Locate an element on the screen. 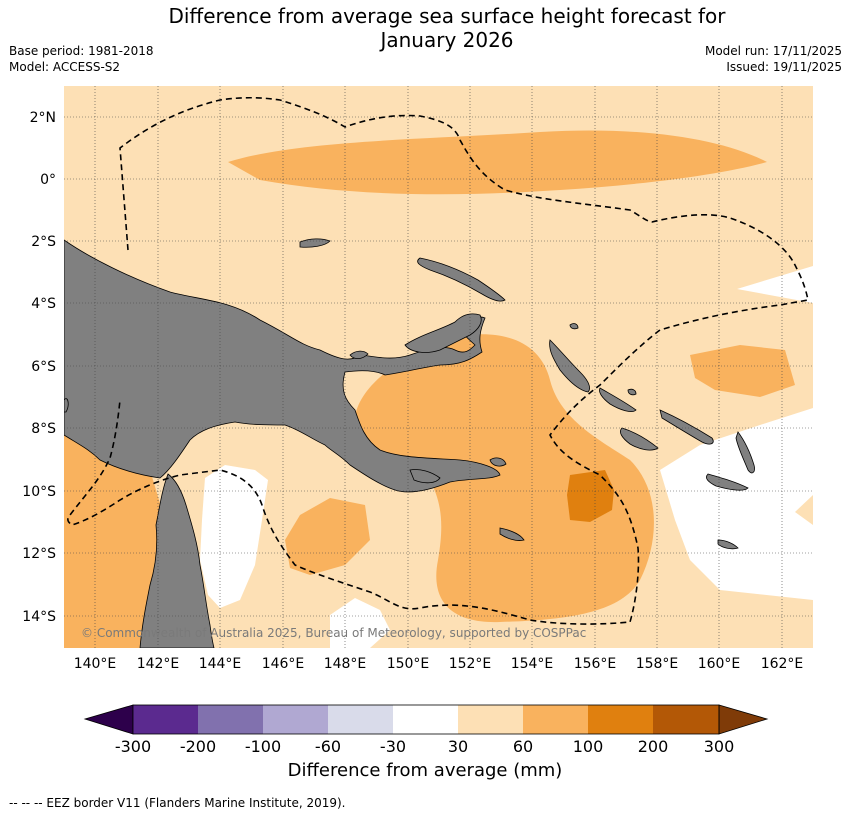  land-makira is located at coordinates (727, 482).